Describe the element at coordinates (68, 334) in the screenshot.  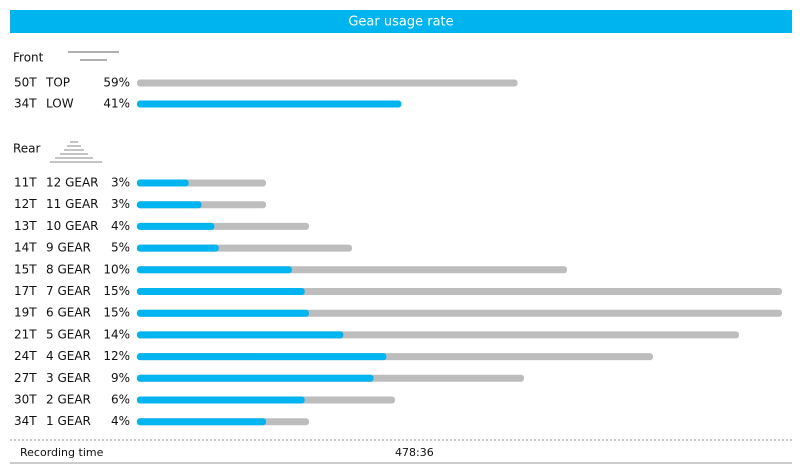
I see `gear: 5 GEAR` at that location.